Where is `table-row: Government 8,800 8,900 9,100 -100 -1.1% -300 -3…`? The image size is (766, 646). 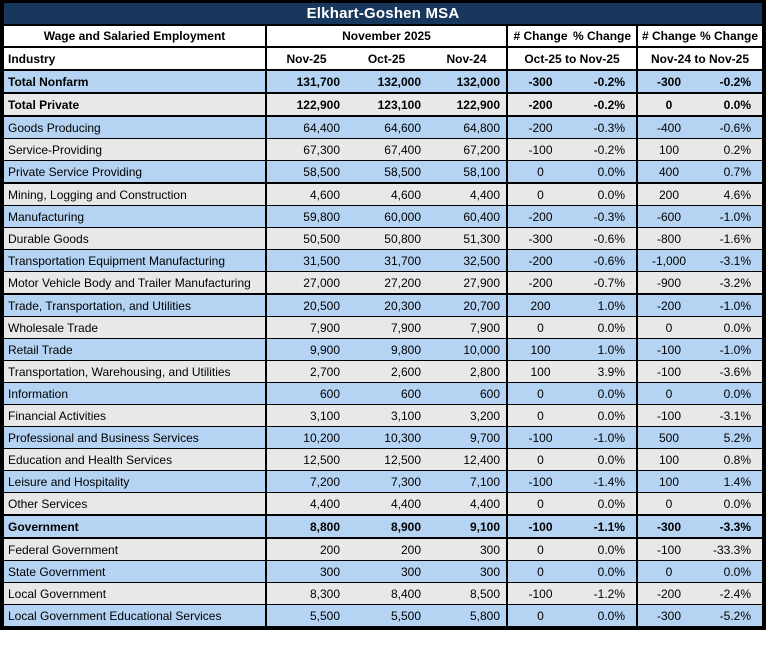 table-row: Government 8,800 8,900 9,100 -100 -1.1% -300 -3… is located at coordinates (383, 526).